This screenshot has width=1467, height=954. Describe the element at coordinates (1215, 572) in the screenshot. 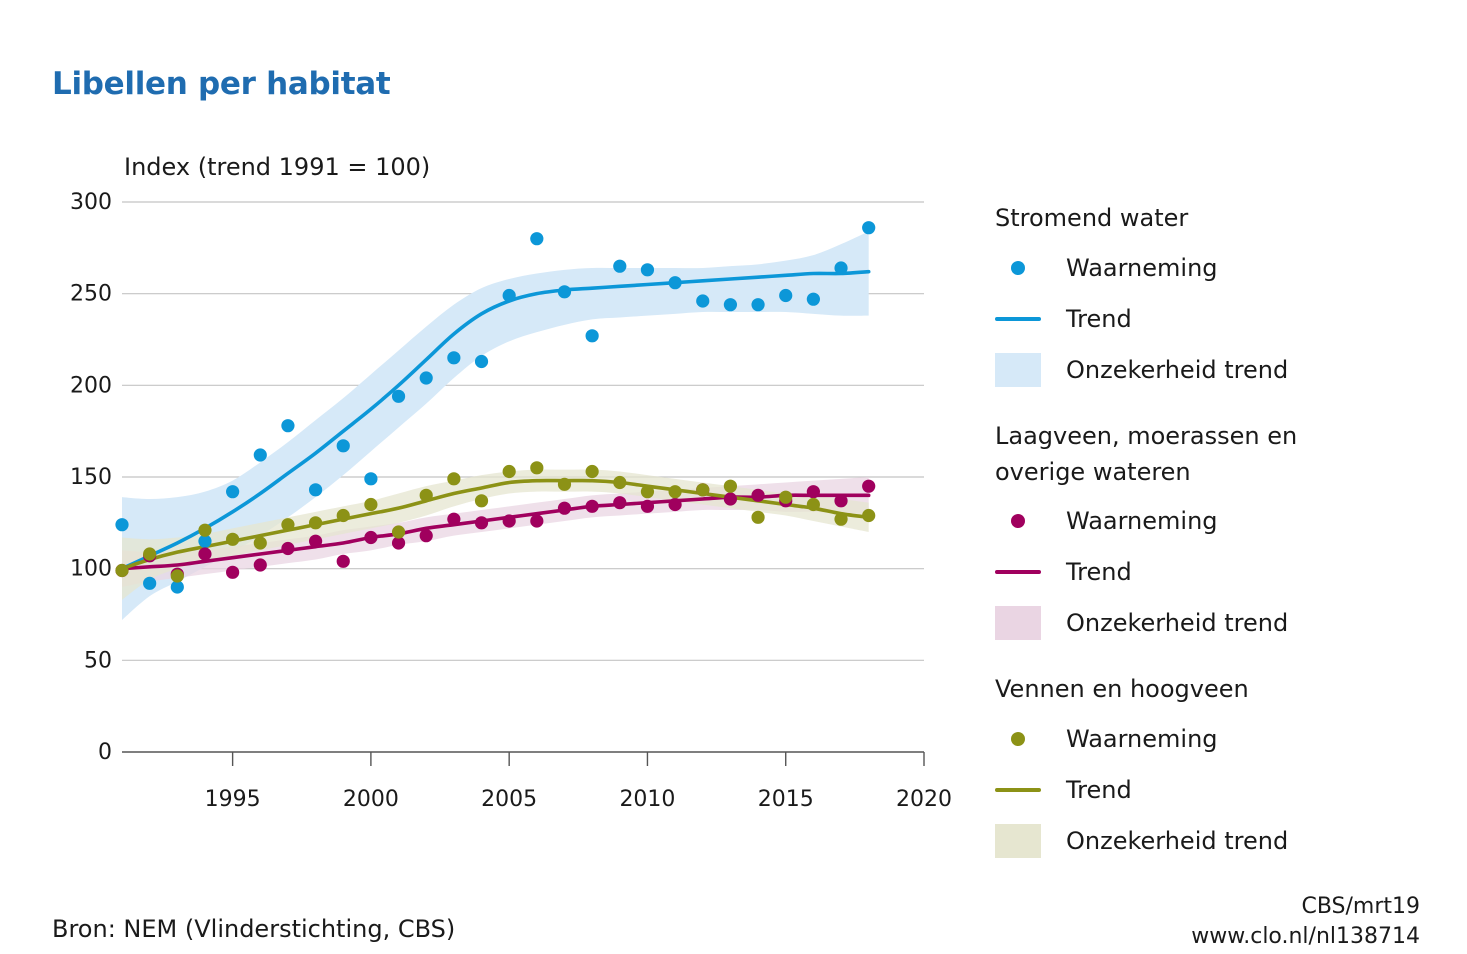

I see `legend-item-trend-laagveen: Trend` at that location.